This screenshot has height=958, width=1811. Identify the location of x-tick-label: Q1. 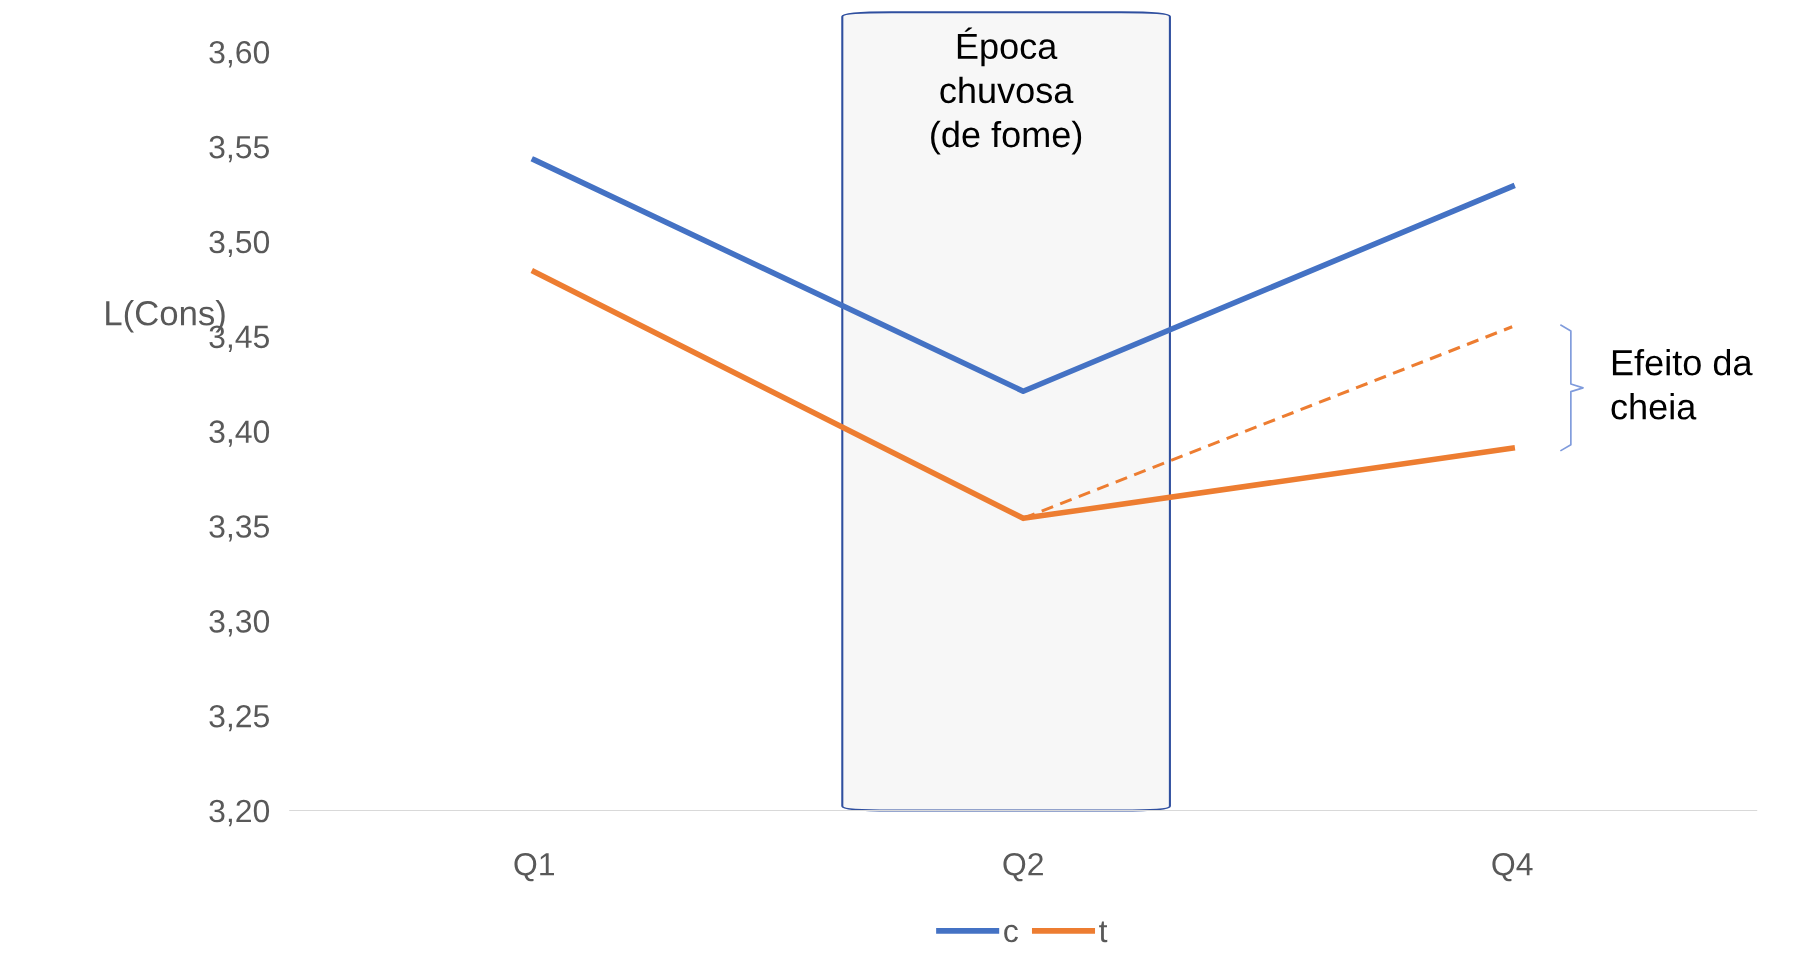
(534, 867).